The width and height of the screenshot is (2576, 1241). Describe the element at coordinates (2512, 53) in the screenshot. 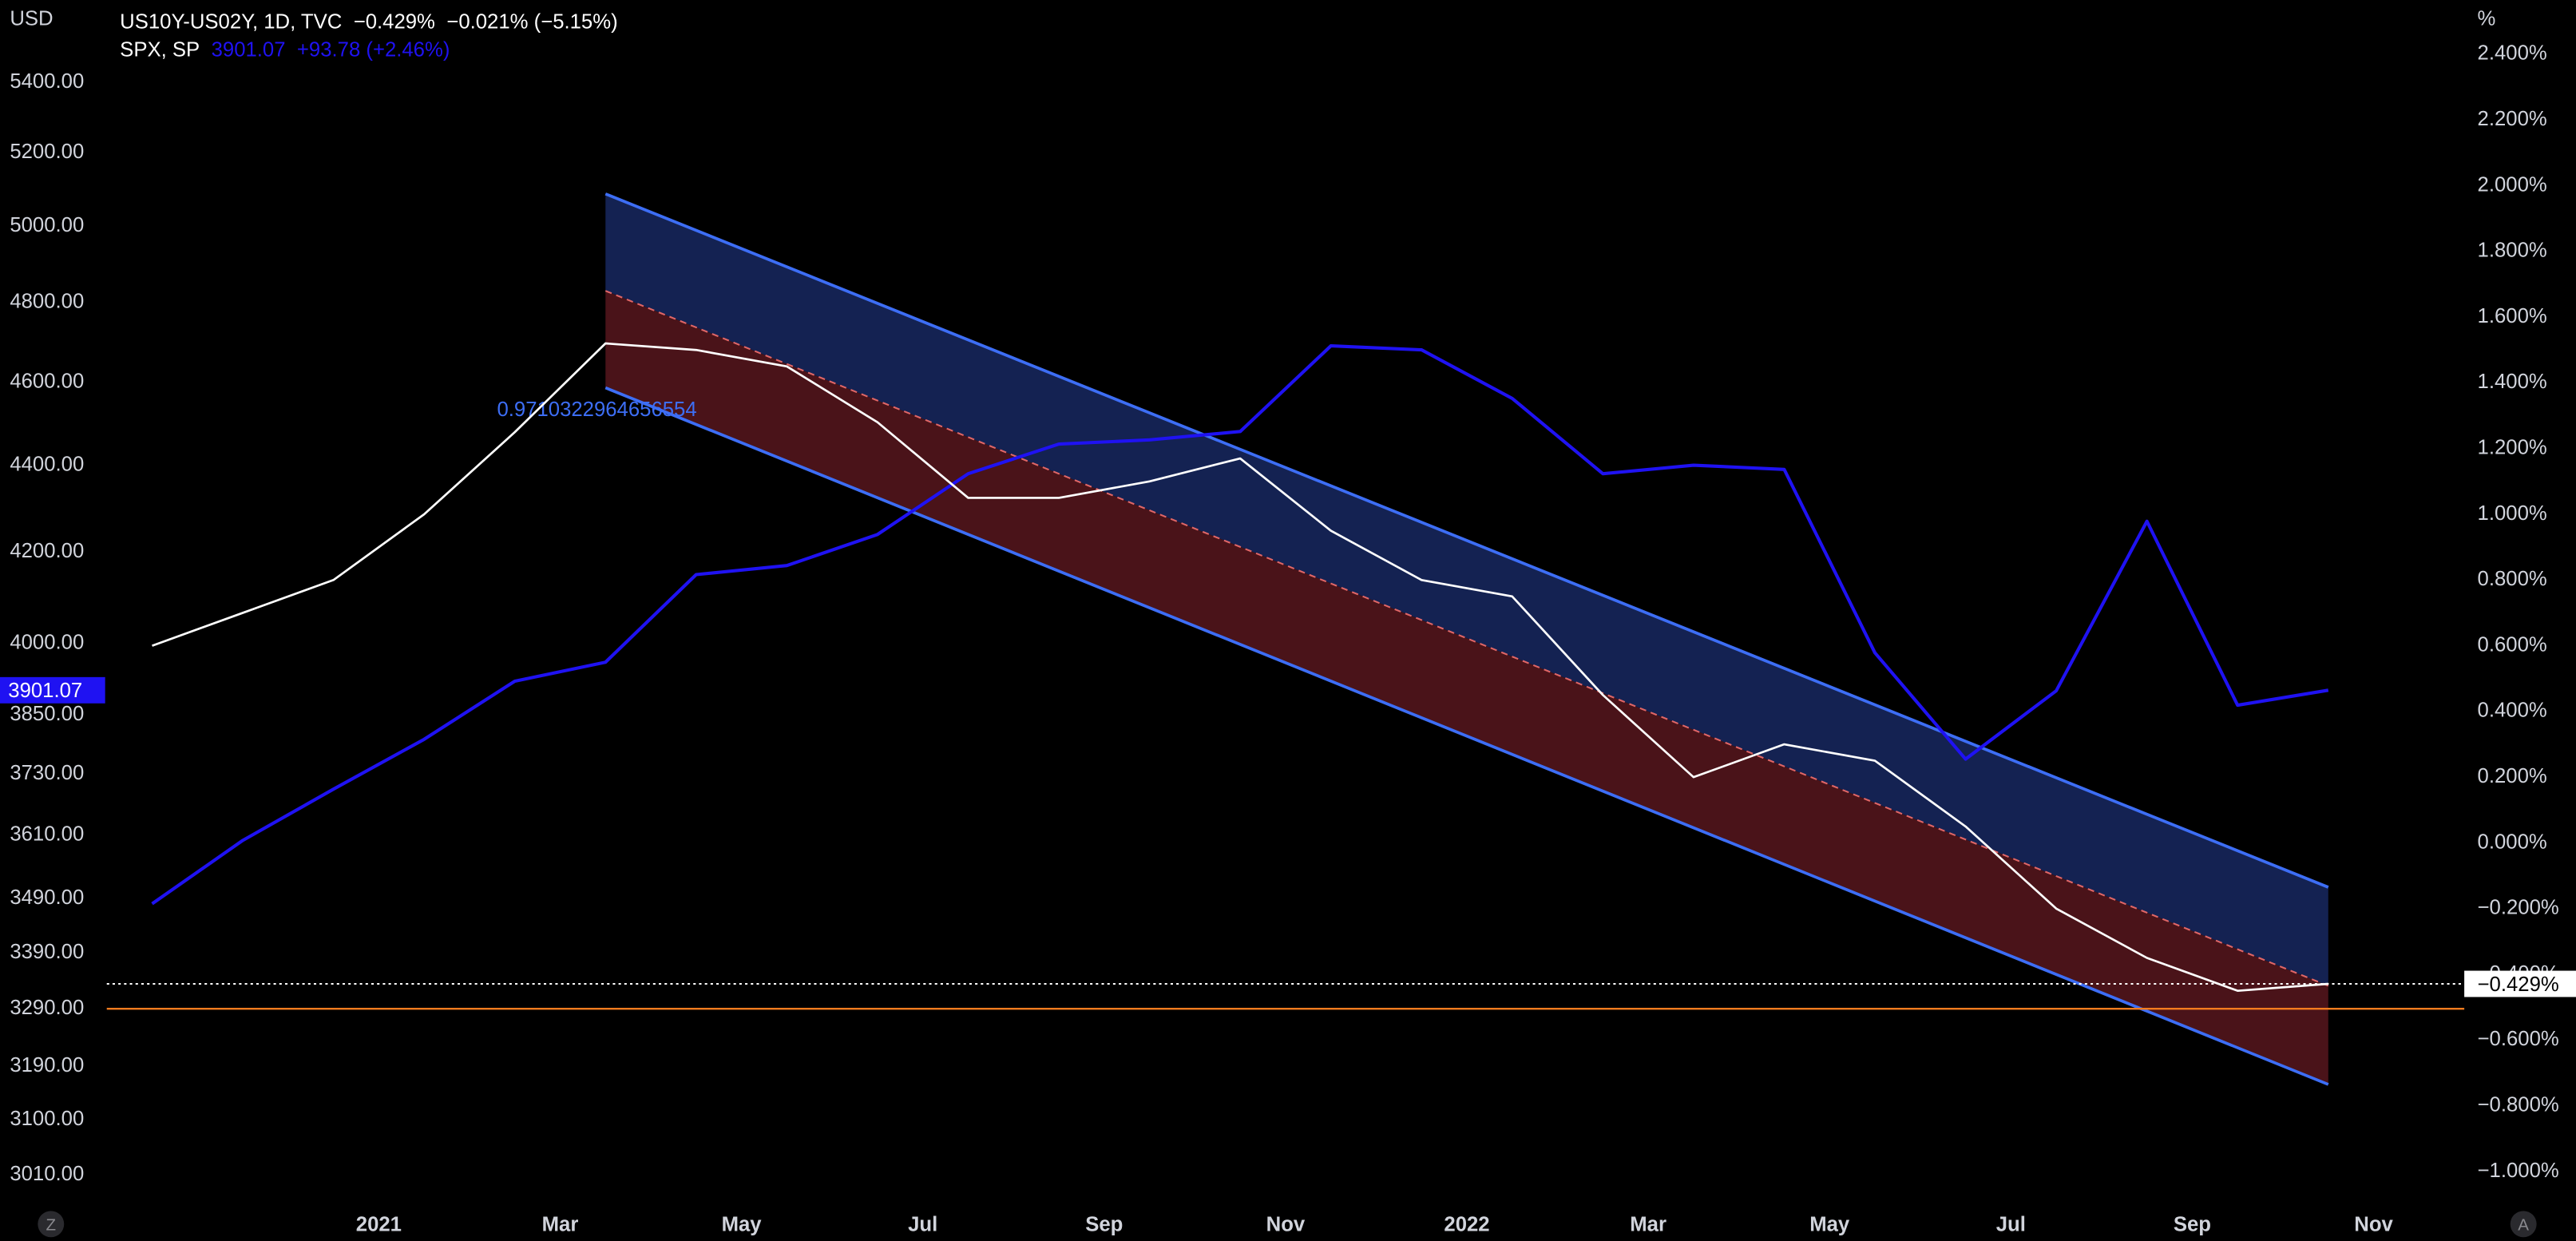

I see `y2-tick-label: 2.400%` at that location.